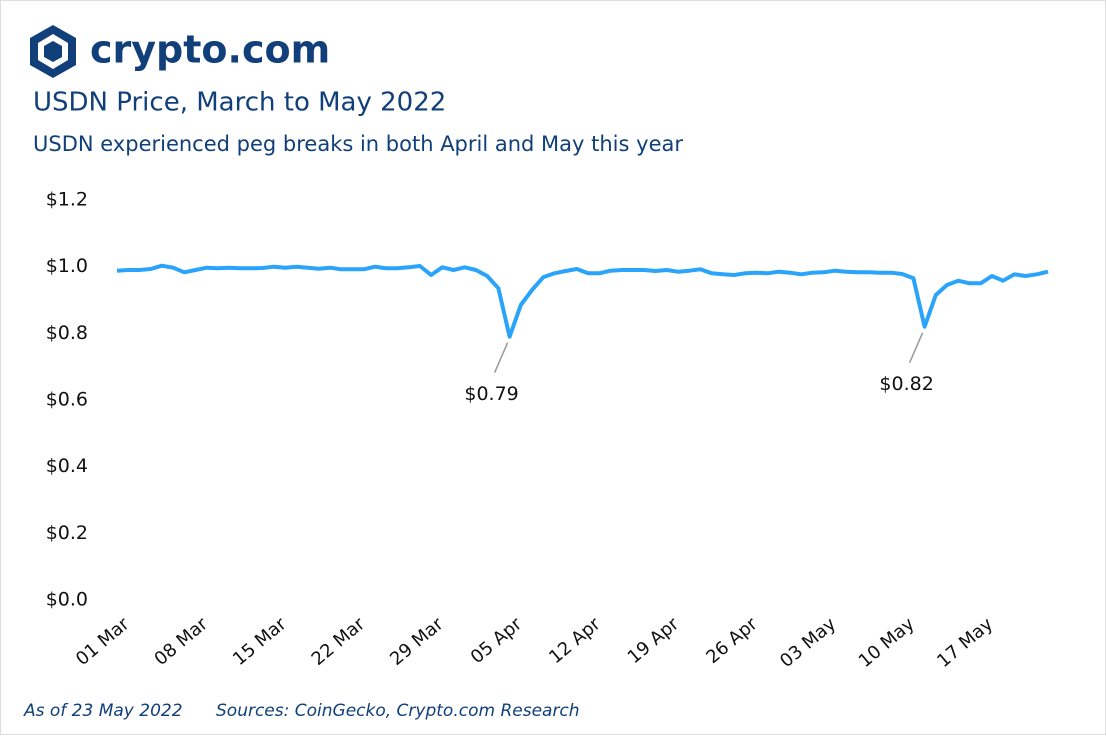 The height and width of the screenshot is (739, 1106). I want to click on brand: crypto.com, so click(210, 50).